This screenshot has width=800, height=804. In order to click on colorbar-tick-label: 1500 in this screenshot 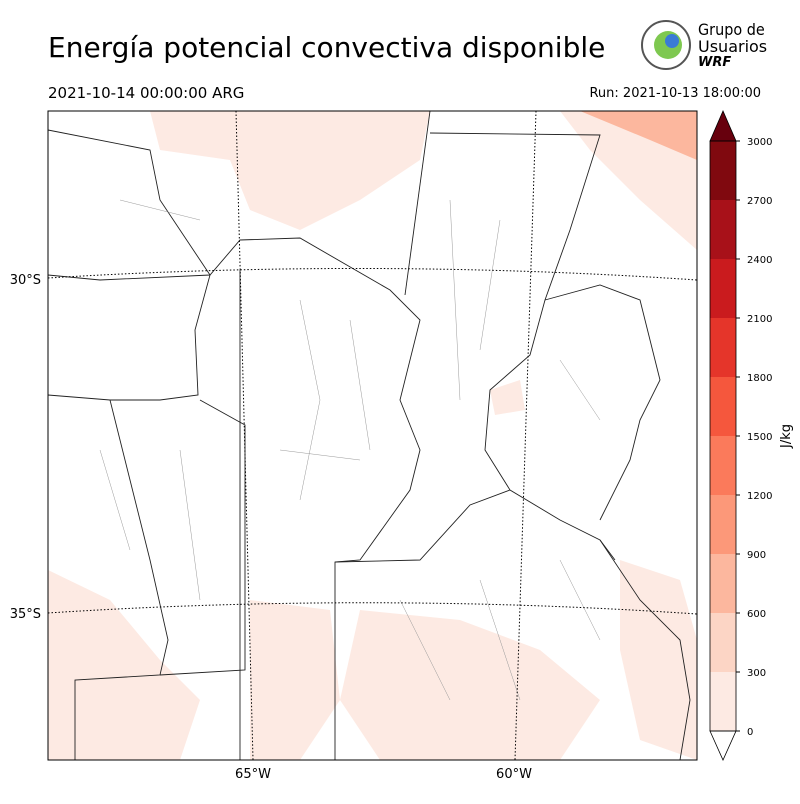, I will do `click(759, 437)`.